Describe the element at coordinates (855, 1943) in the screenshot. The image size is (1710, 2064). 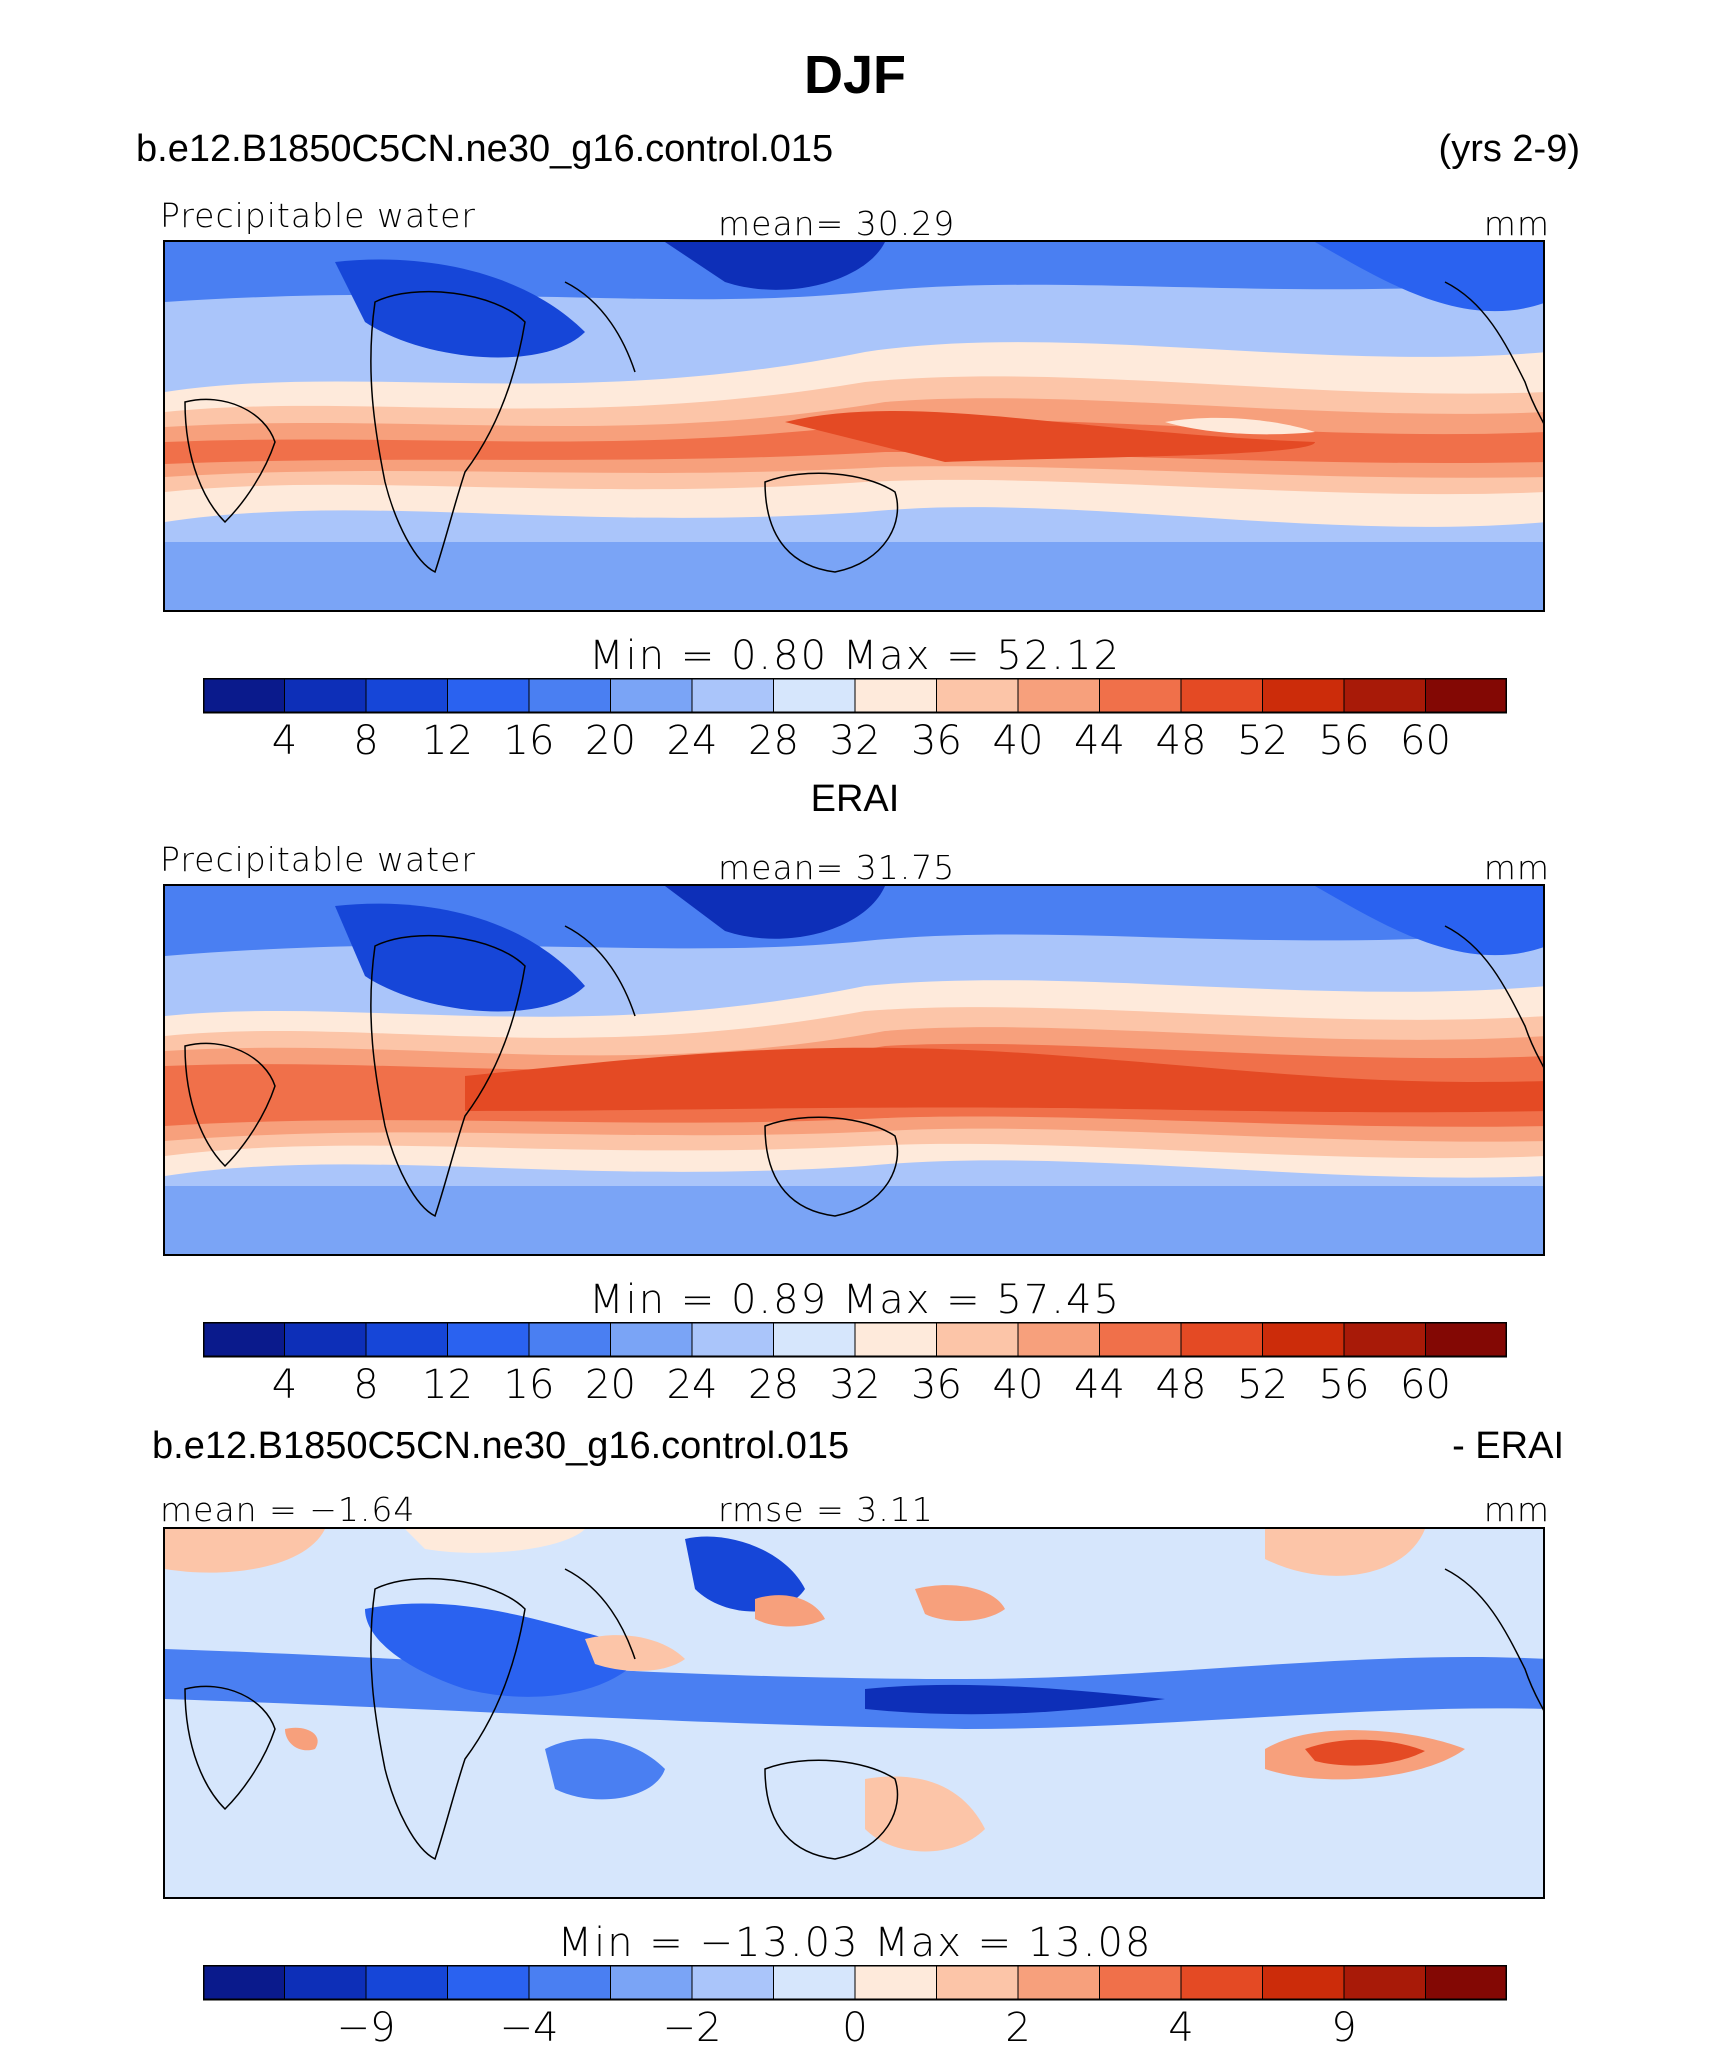
I see `panel3-minmax: Min = −13.03 Max = 13.08` at that location.